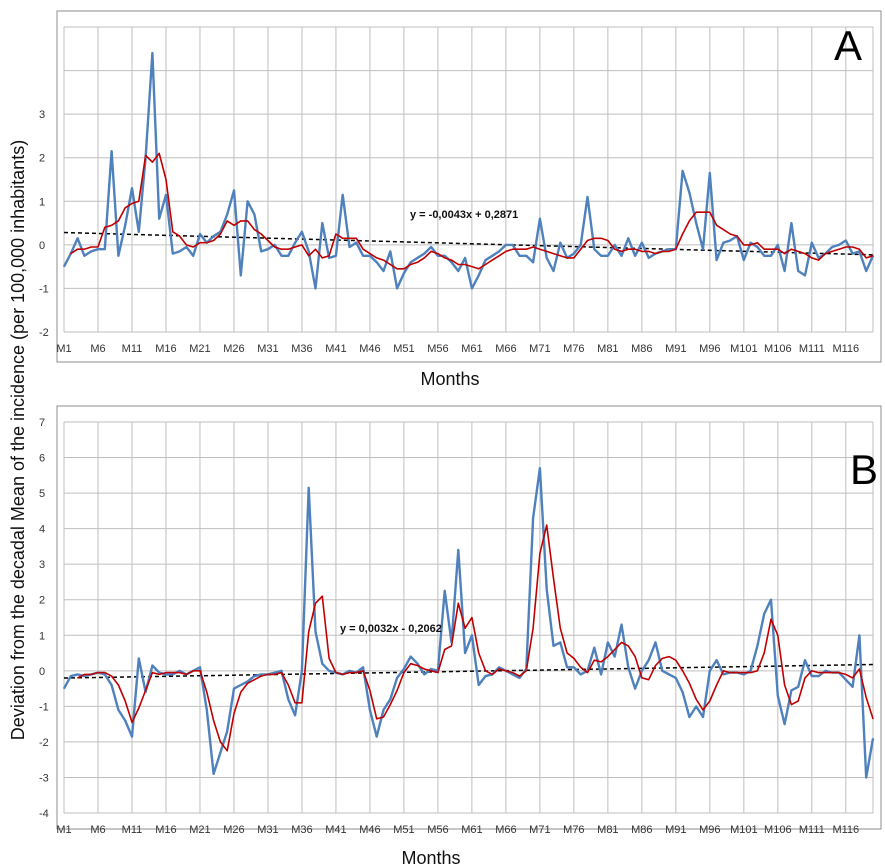 The image size is (885, 867). Describe the element at coordinates (709, 830) in the screenshot. I see `x-tick-label: M96` at that location.